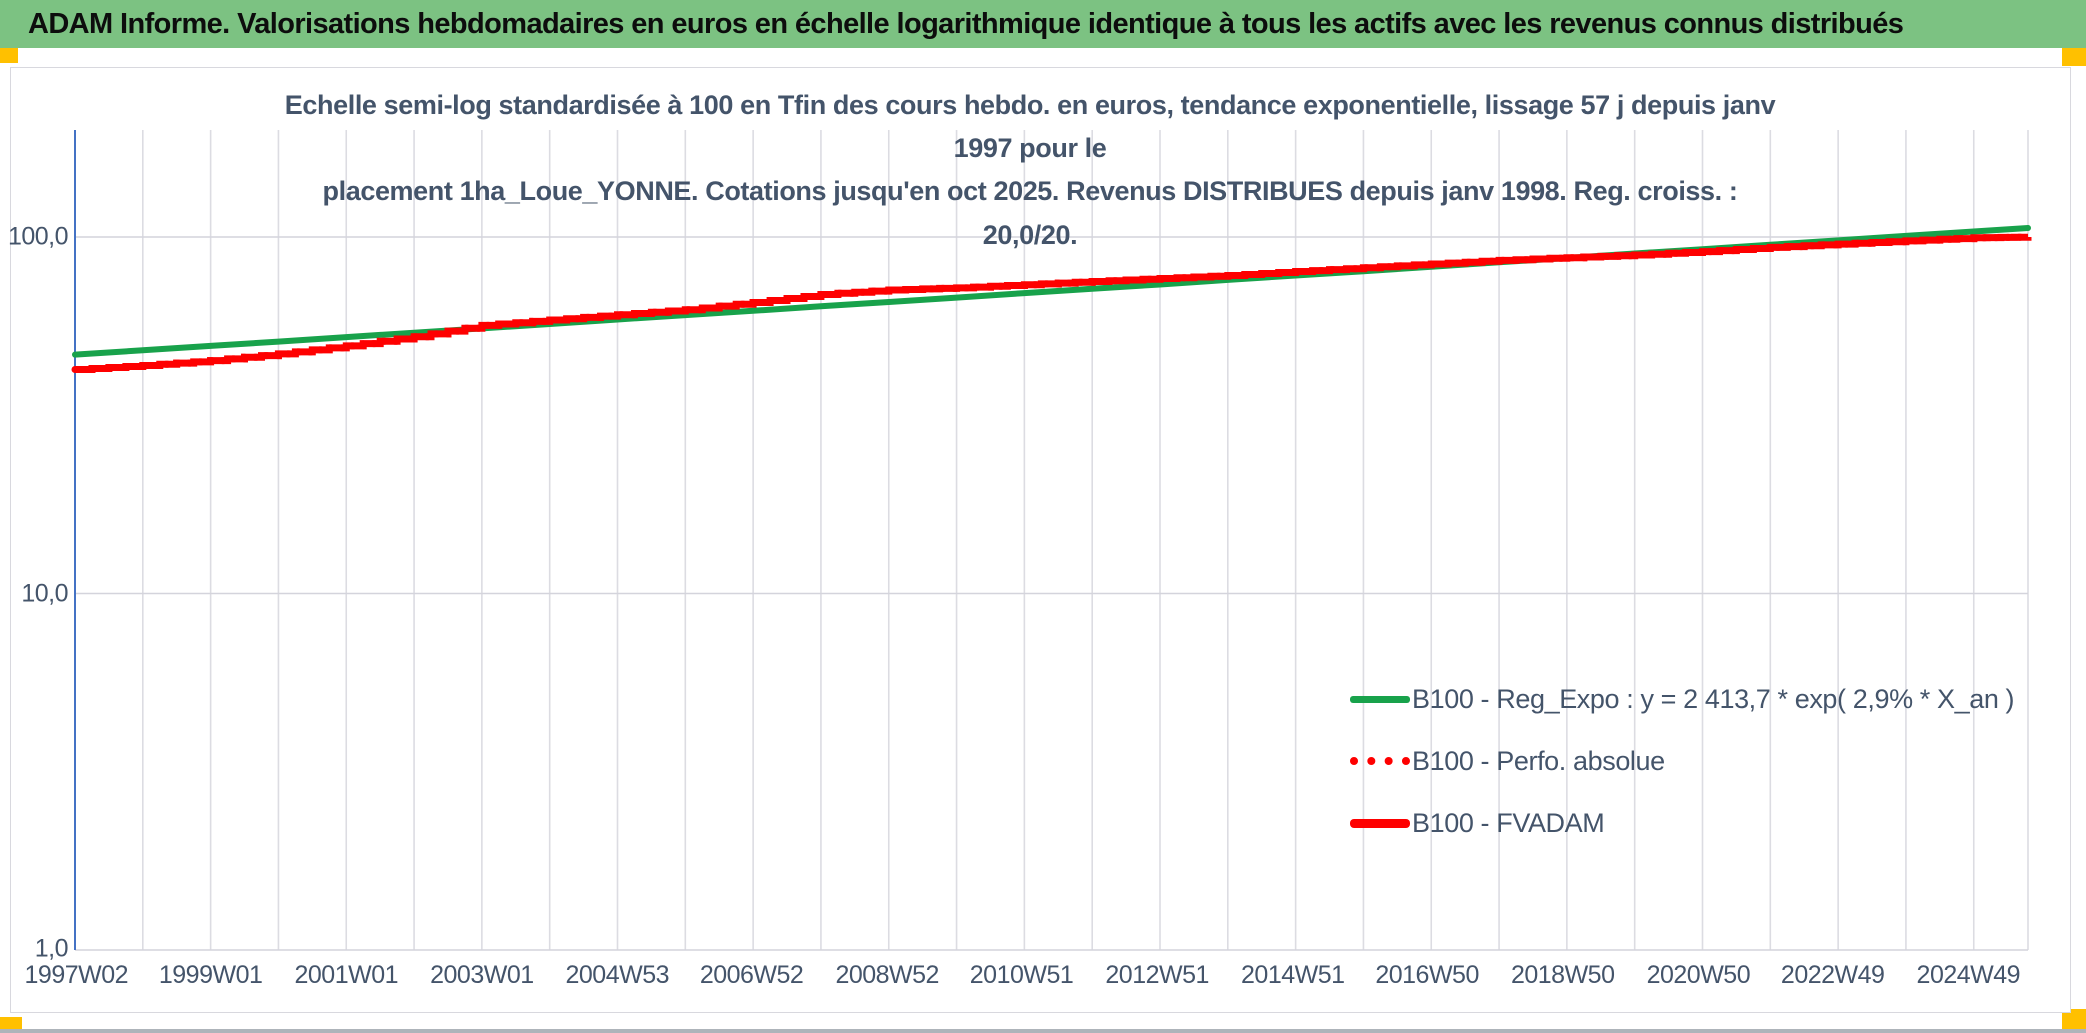 The image size is (2086, 1033). Describe the element at coordinates (1380, 823) in the screenshot. I see `legend-swatch-red-line-icon` at that location.